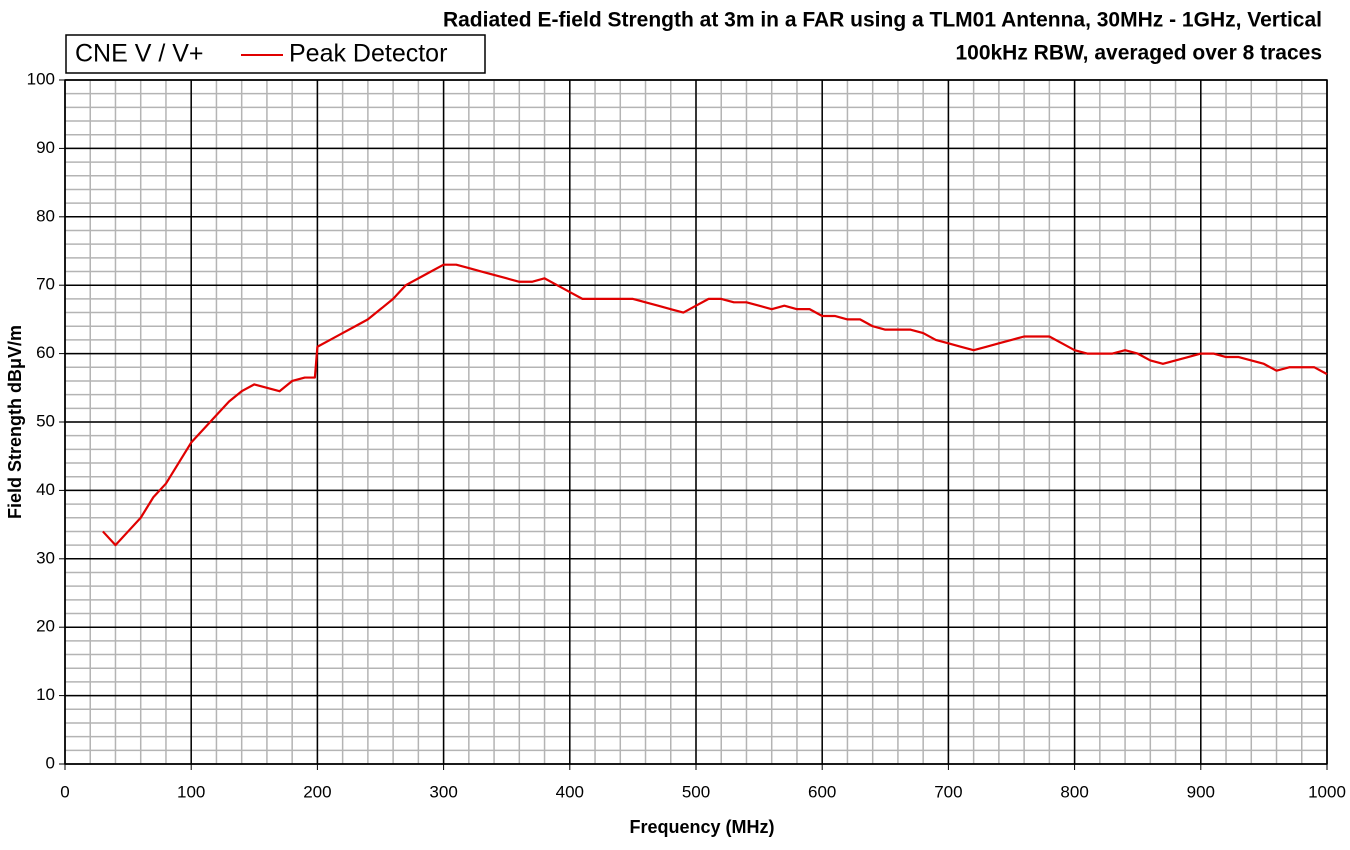  Describe the element at coordinates (50, 762) in the screenshot. I see `y-tick-label: 0` at that location.